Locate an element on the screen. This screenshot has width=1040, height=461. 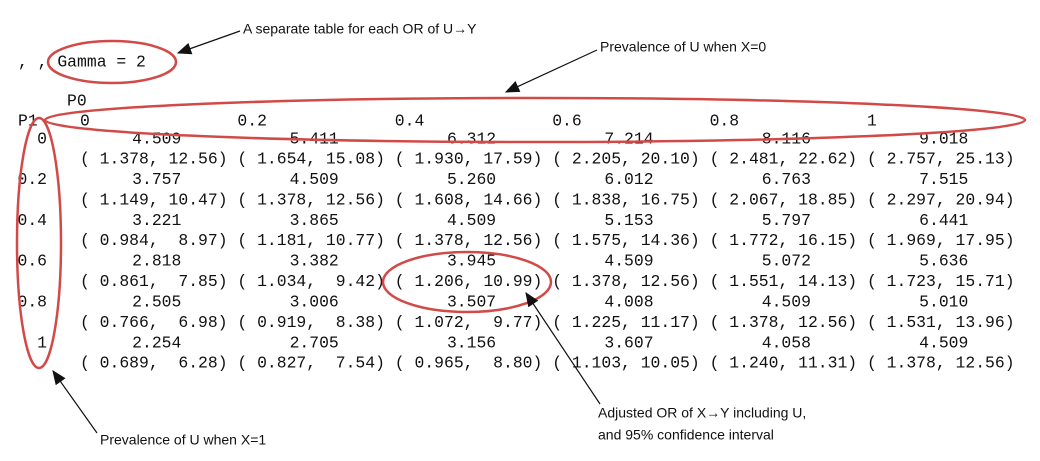
estimate: 3.221 is located at coordinates (156, 220).